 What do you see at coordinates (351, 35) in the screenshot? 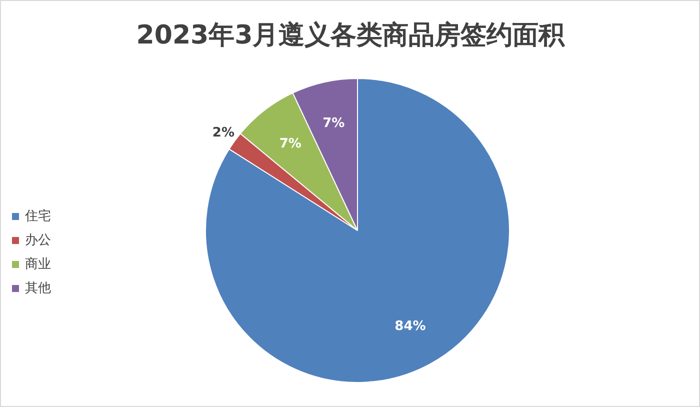
I see `chart-title: 2023年3月遵义各类商品房签约面积` at bounding box center [351, 35].